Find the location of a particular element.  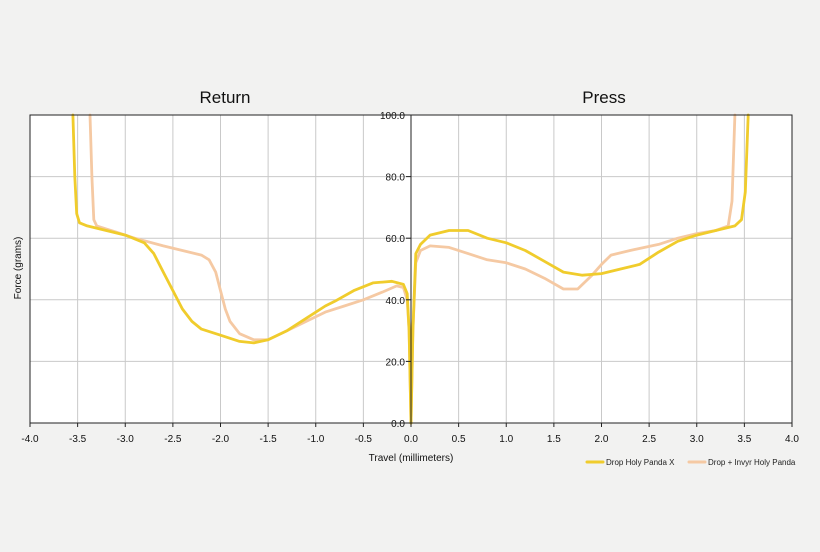

y-axis-label: Force (grams) is located at coordinates (18, 268).